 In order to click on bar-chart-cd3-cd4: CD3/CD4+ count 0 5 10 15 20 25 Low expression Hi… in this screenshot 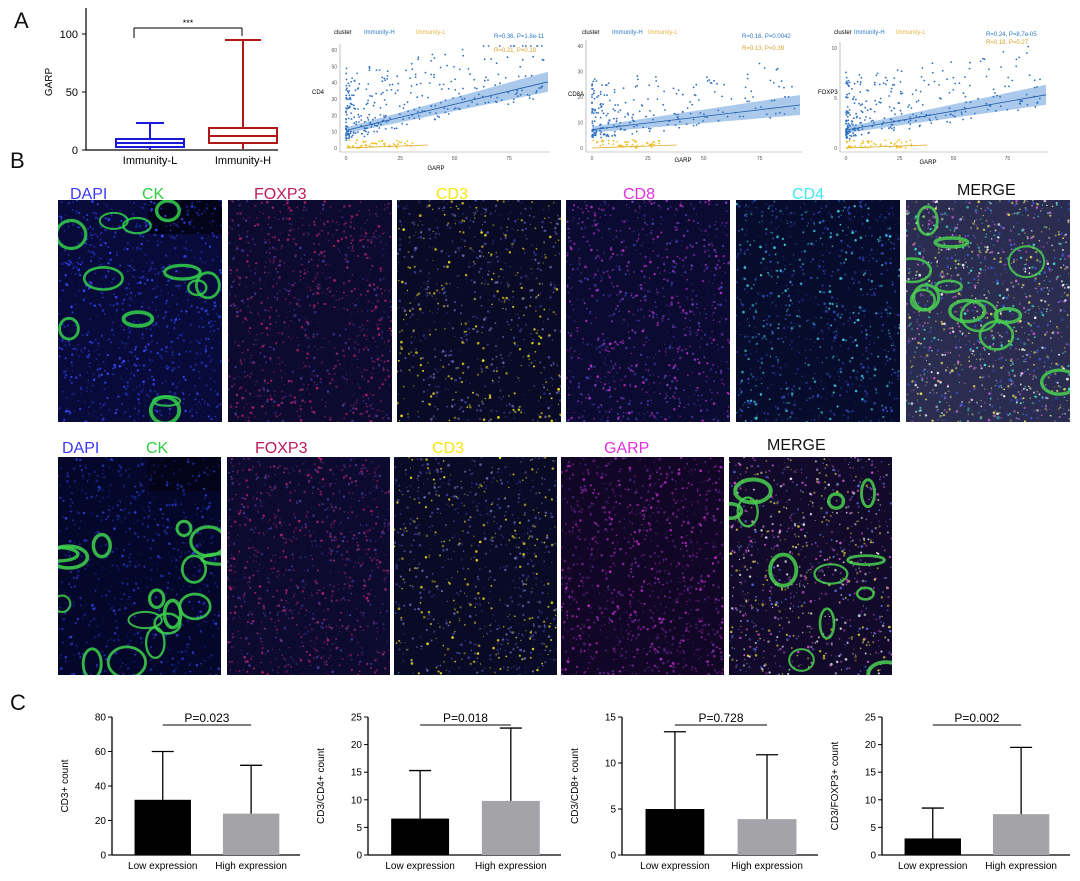, I will do `click(438, 791)`.